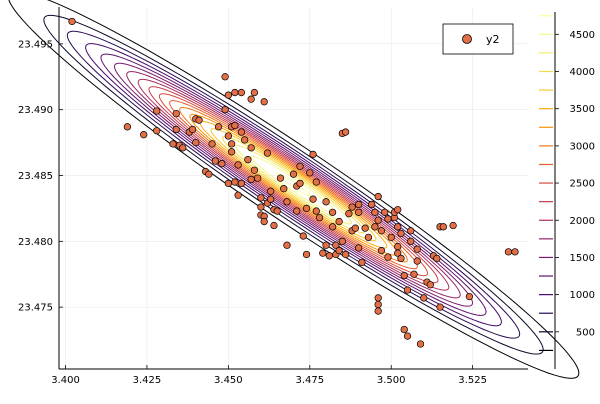 This screenshot has height=404, width=600. Describe the element at coordinates (582, 109) in the screenshot. I see `colorbar-tick-label: 3500` at that location.